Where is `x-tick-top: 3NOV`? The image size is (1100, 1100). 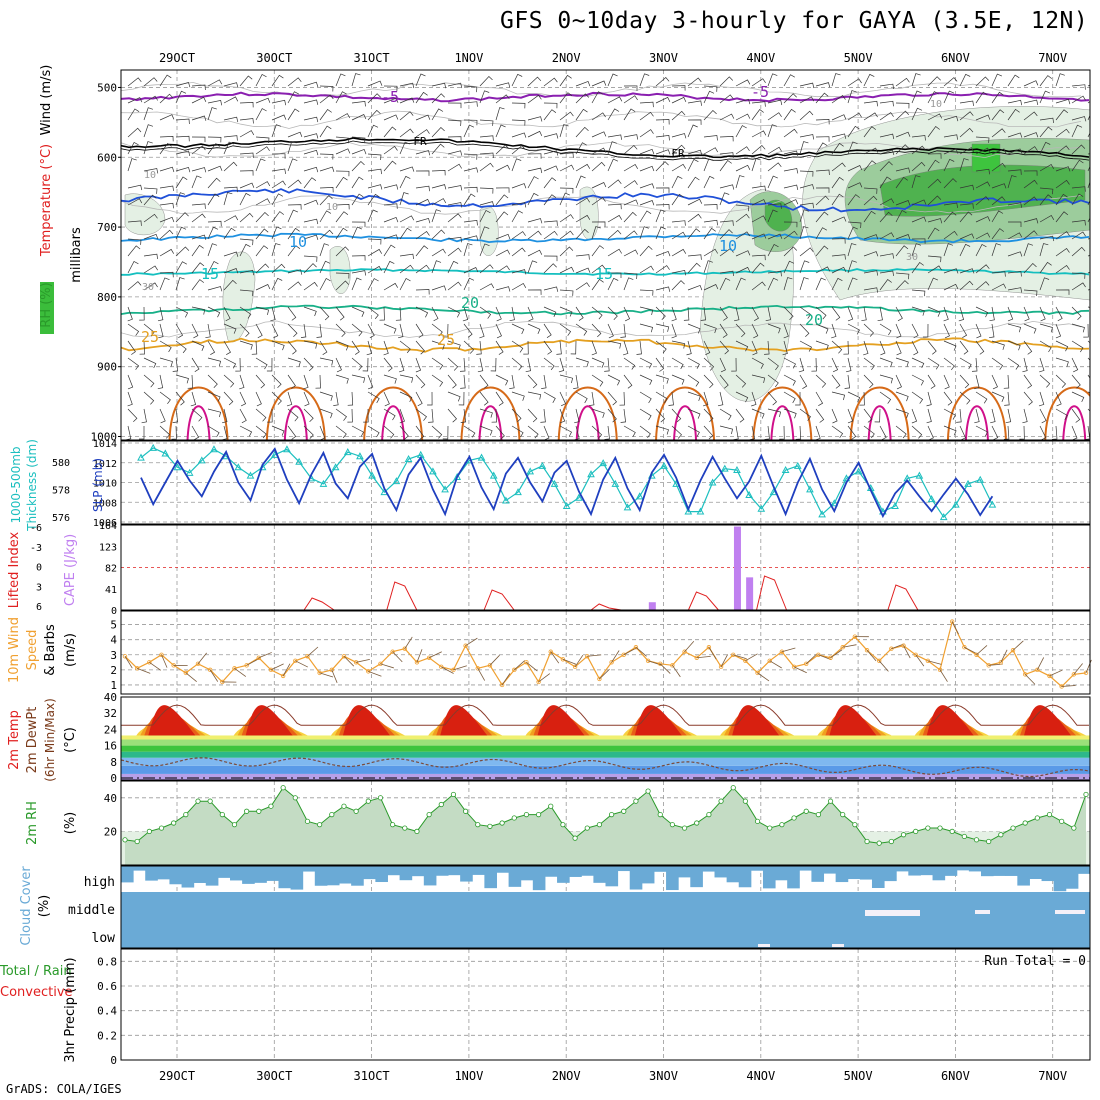 x-tick-top: 3NOV is located at coordinates (663, 58).